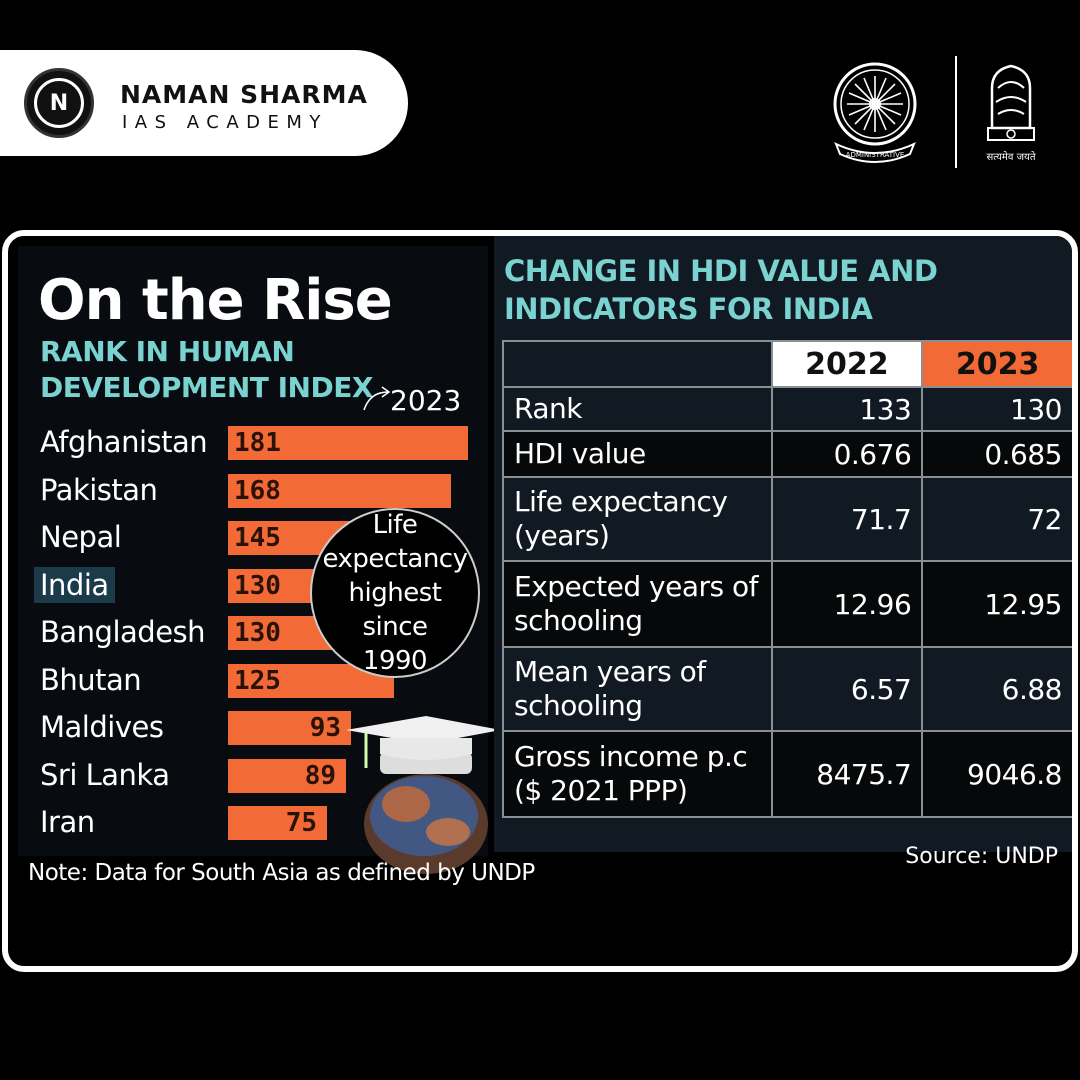  What do you see at coordinates (1010, 157) in the screenshot?
I see `emblem-motto: सत्यमेव जयते` at bounding box center [1010, 157].